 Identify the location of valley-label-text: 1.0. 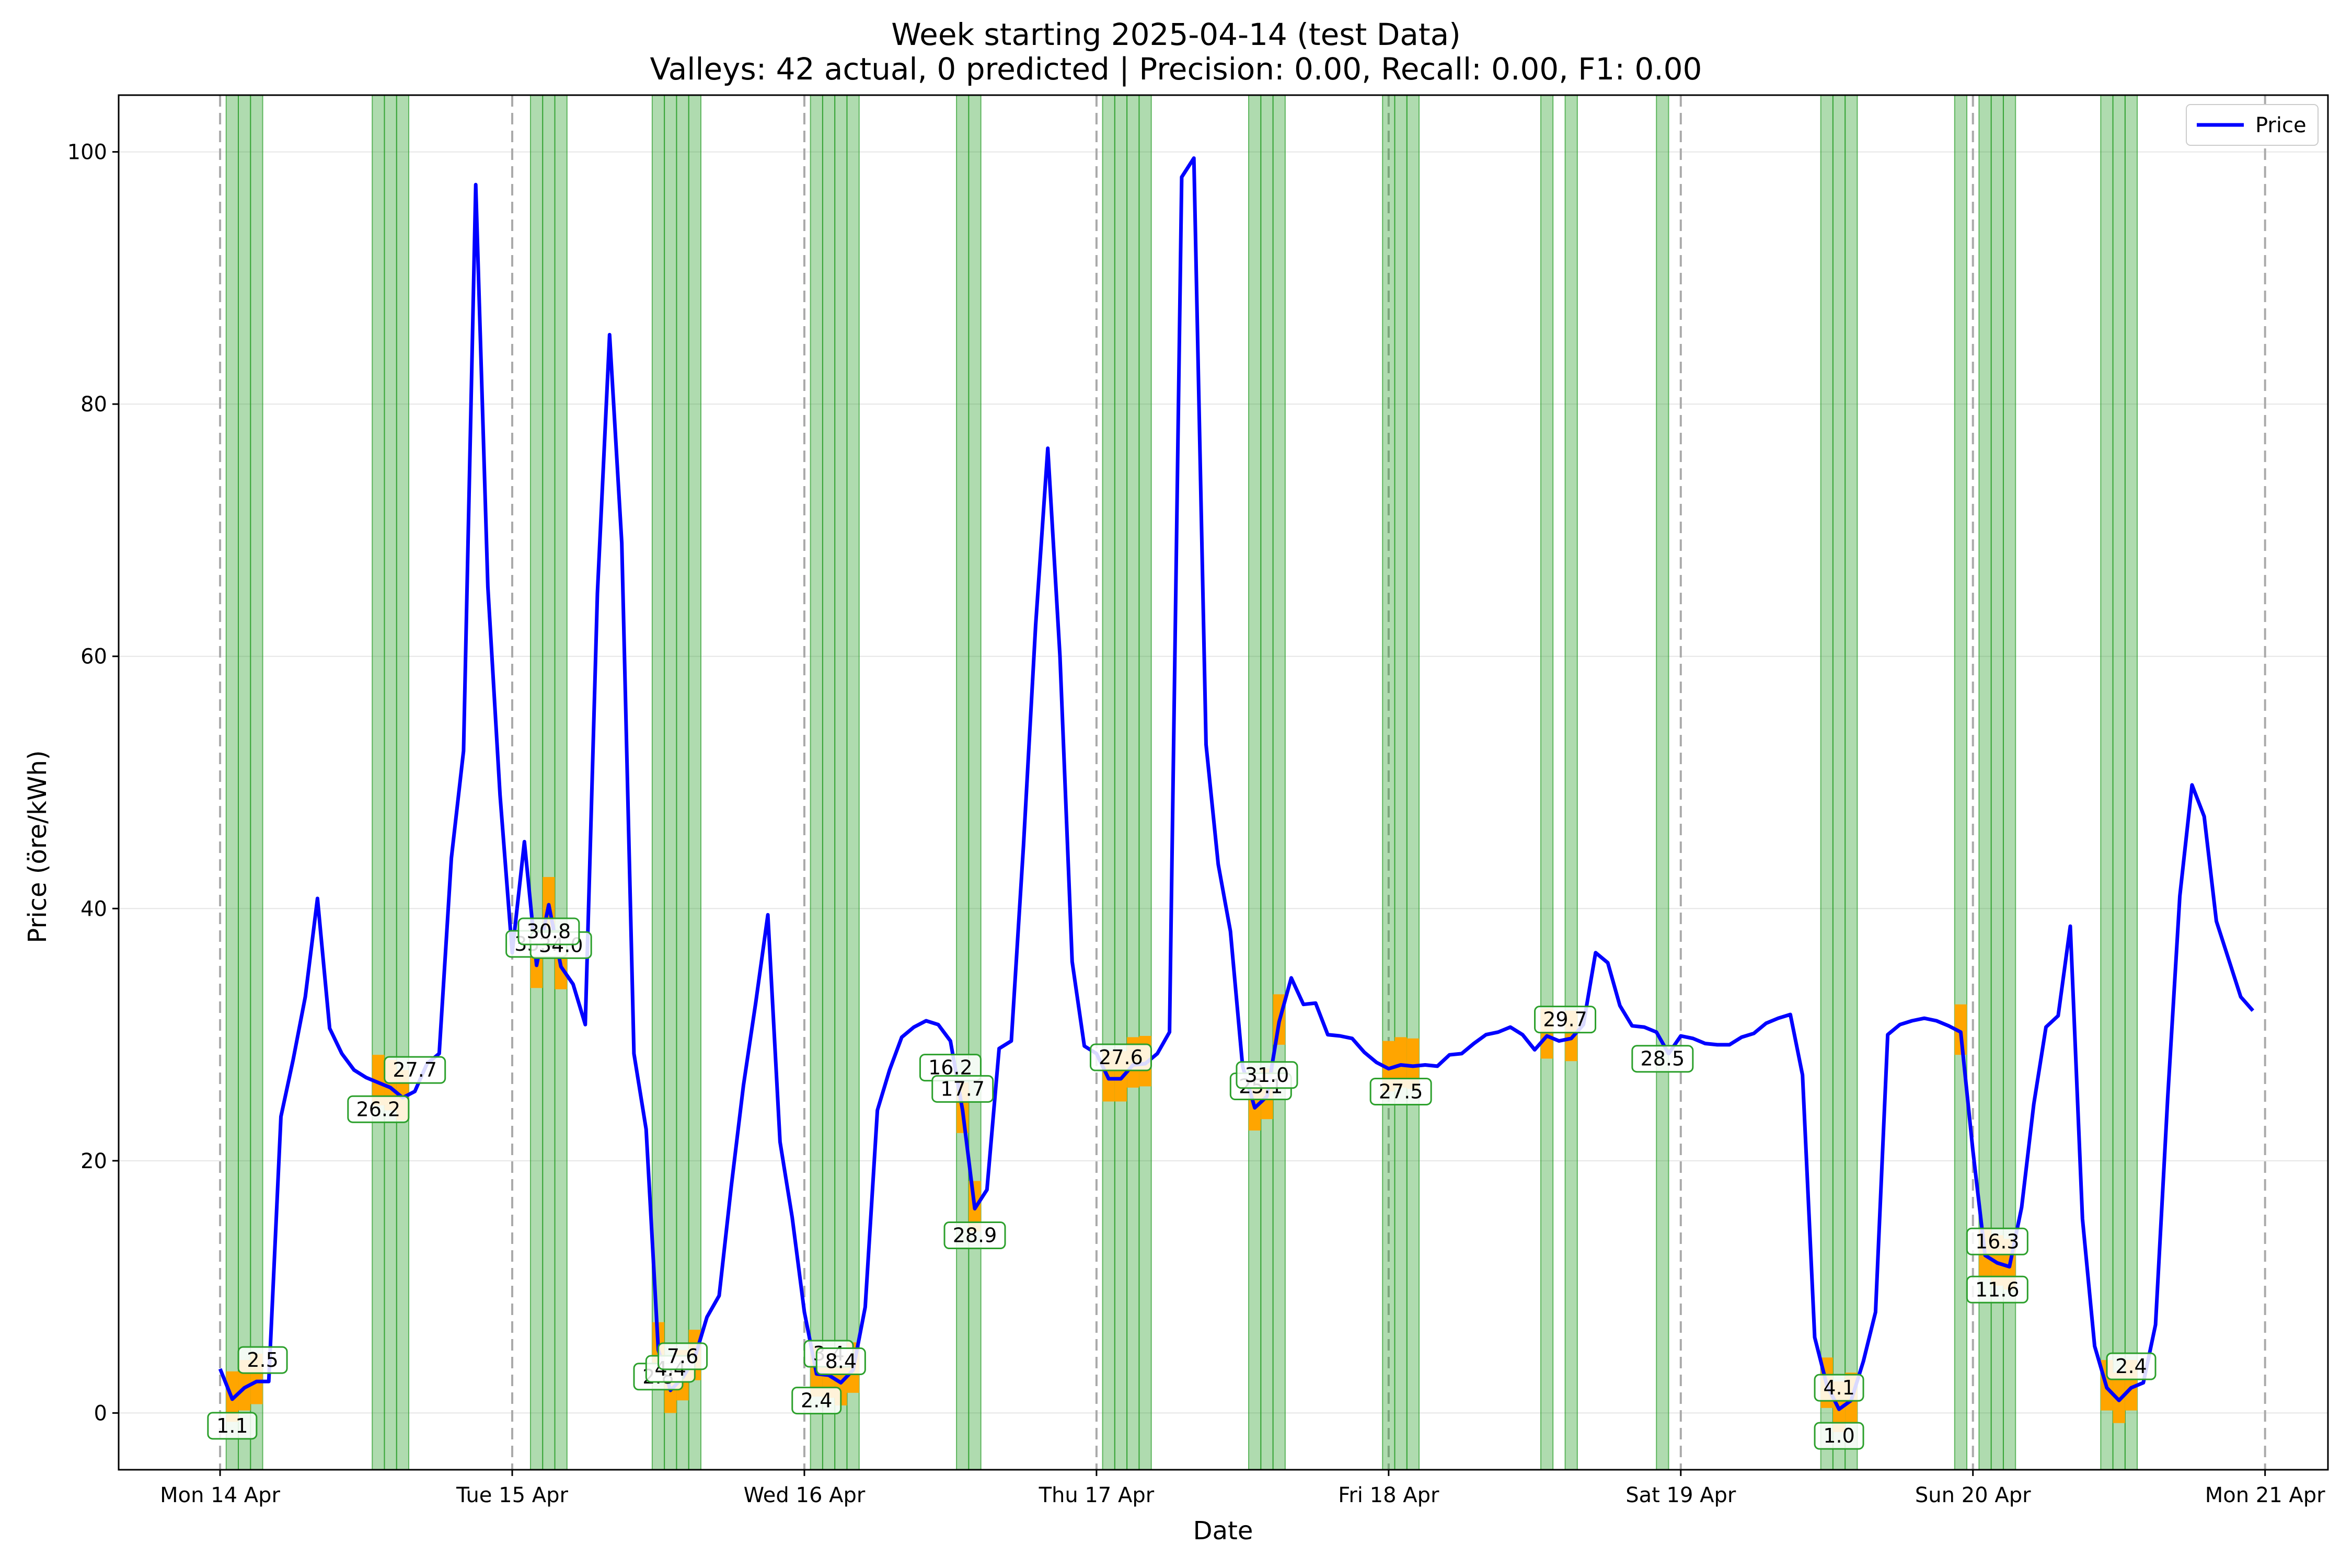
(1838, 1435).